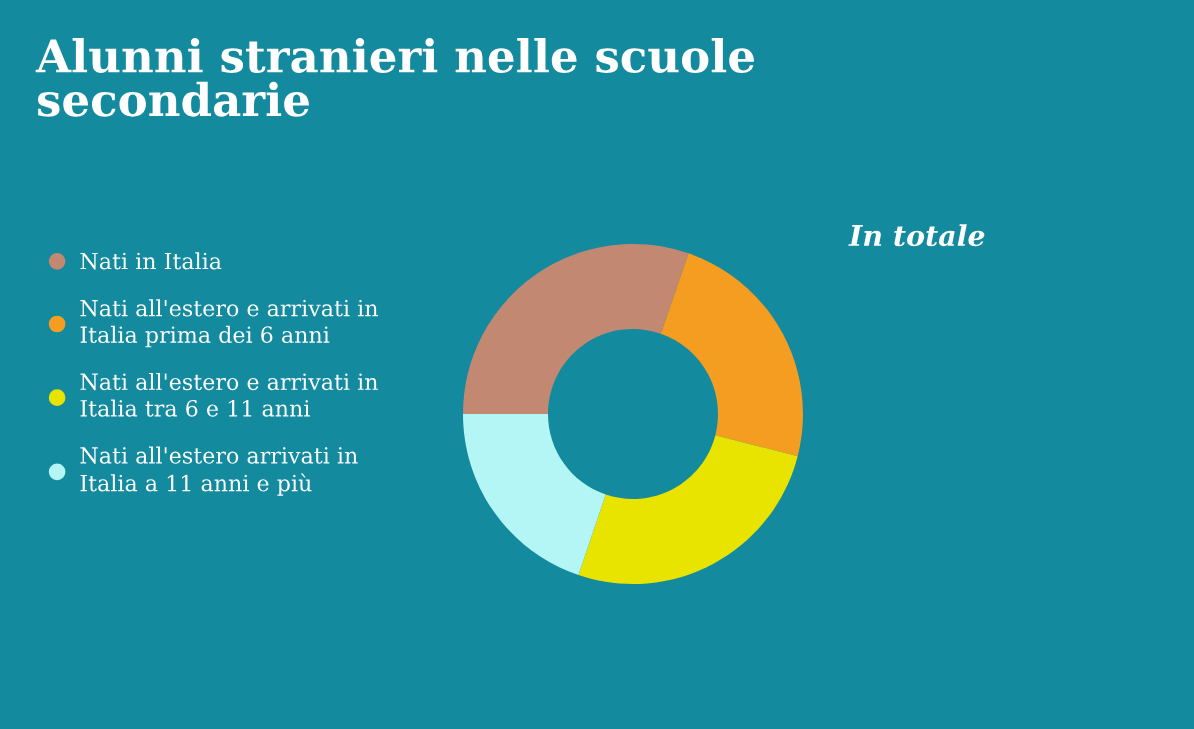  What do you see at coordinates (229, 394) in the screenshot?
I see `legend-label: Nati all'estero e arrivati in Italia tra 6 e 11 anni` at bounding box center [229, 394].